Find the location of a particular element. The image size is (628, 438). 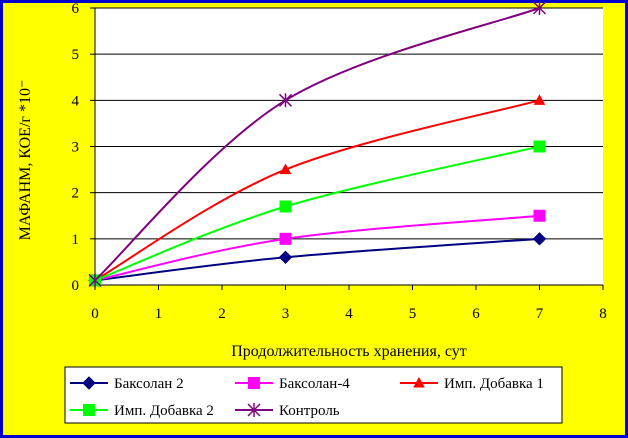

x-tick-label: 3 is located at coordinates (286, 314).